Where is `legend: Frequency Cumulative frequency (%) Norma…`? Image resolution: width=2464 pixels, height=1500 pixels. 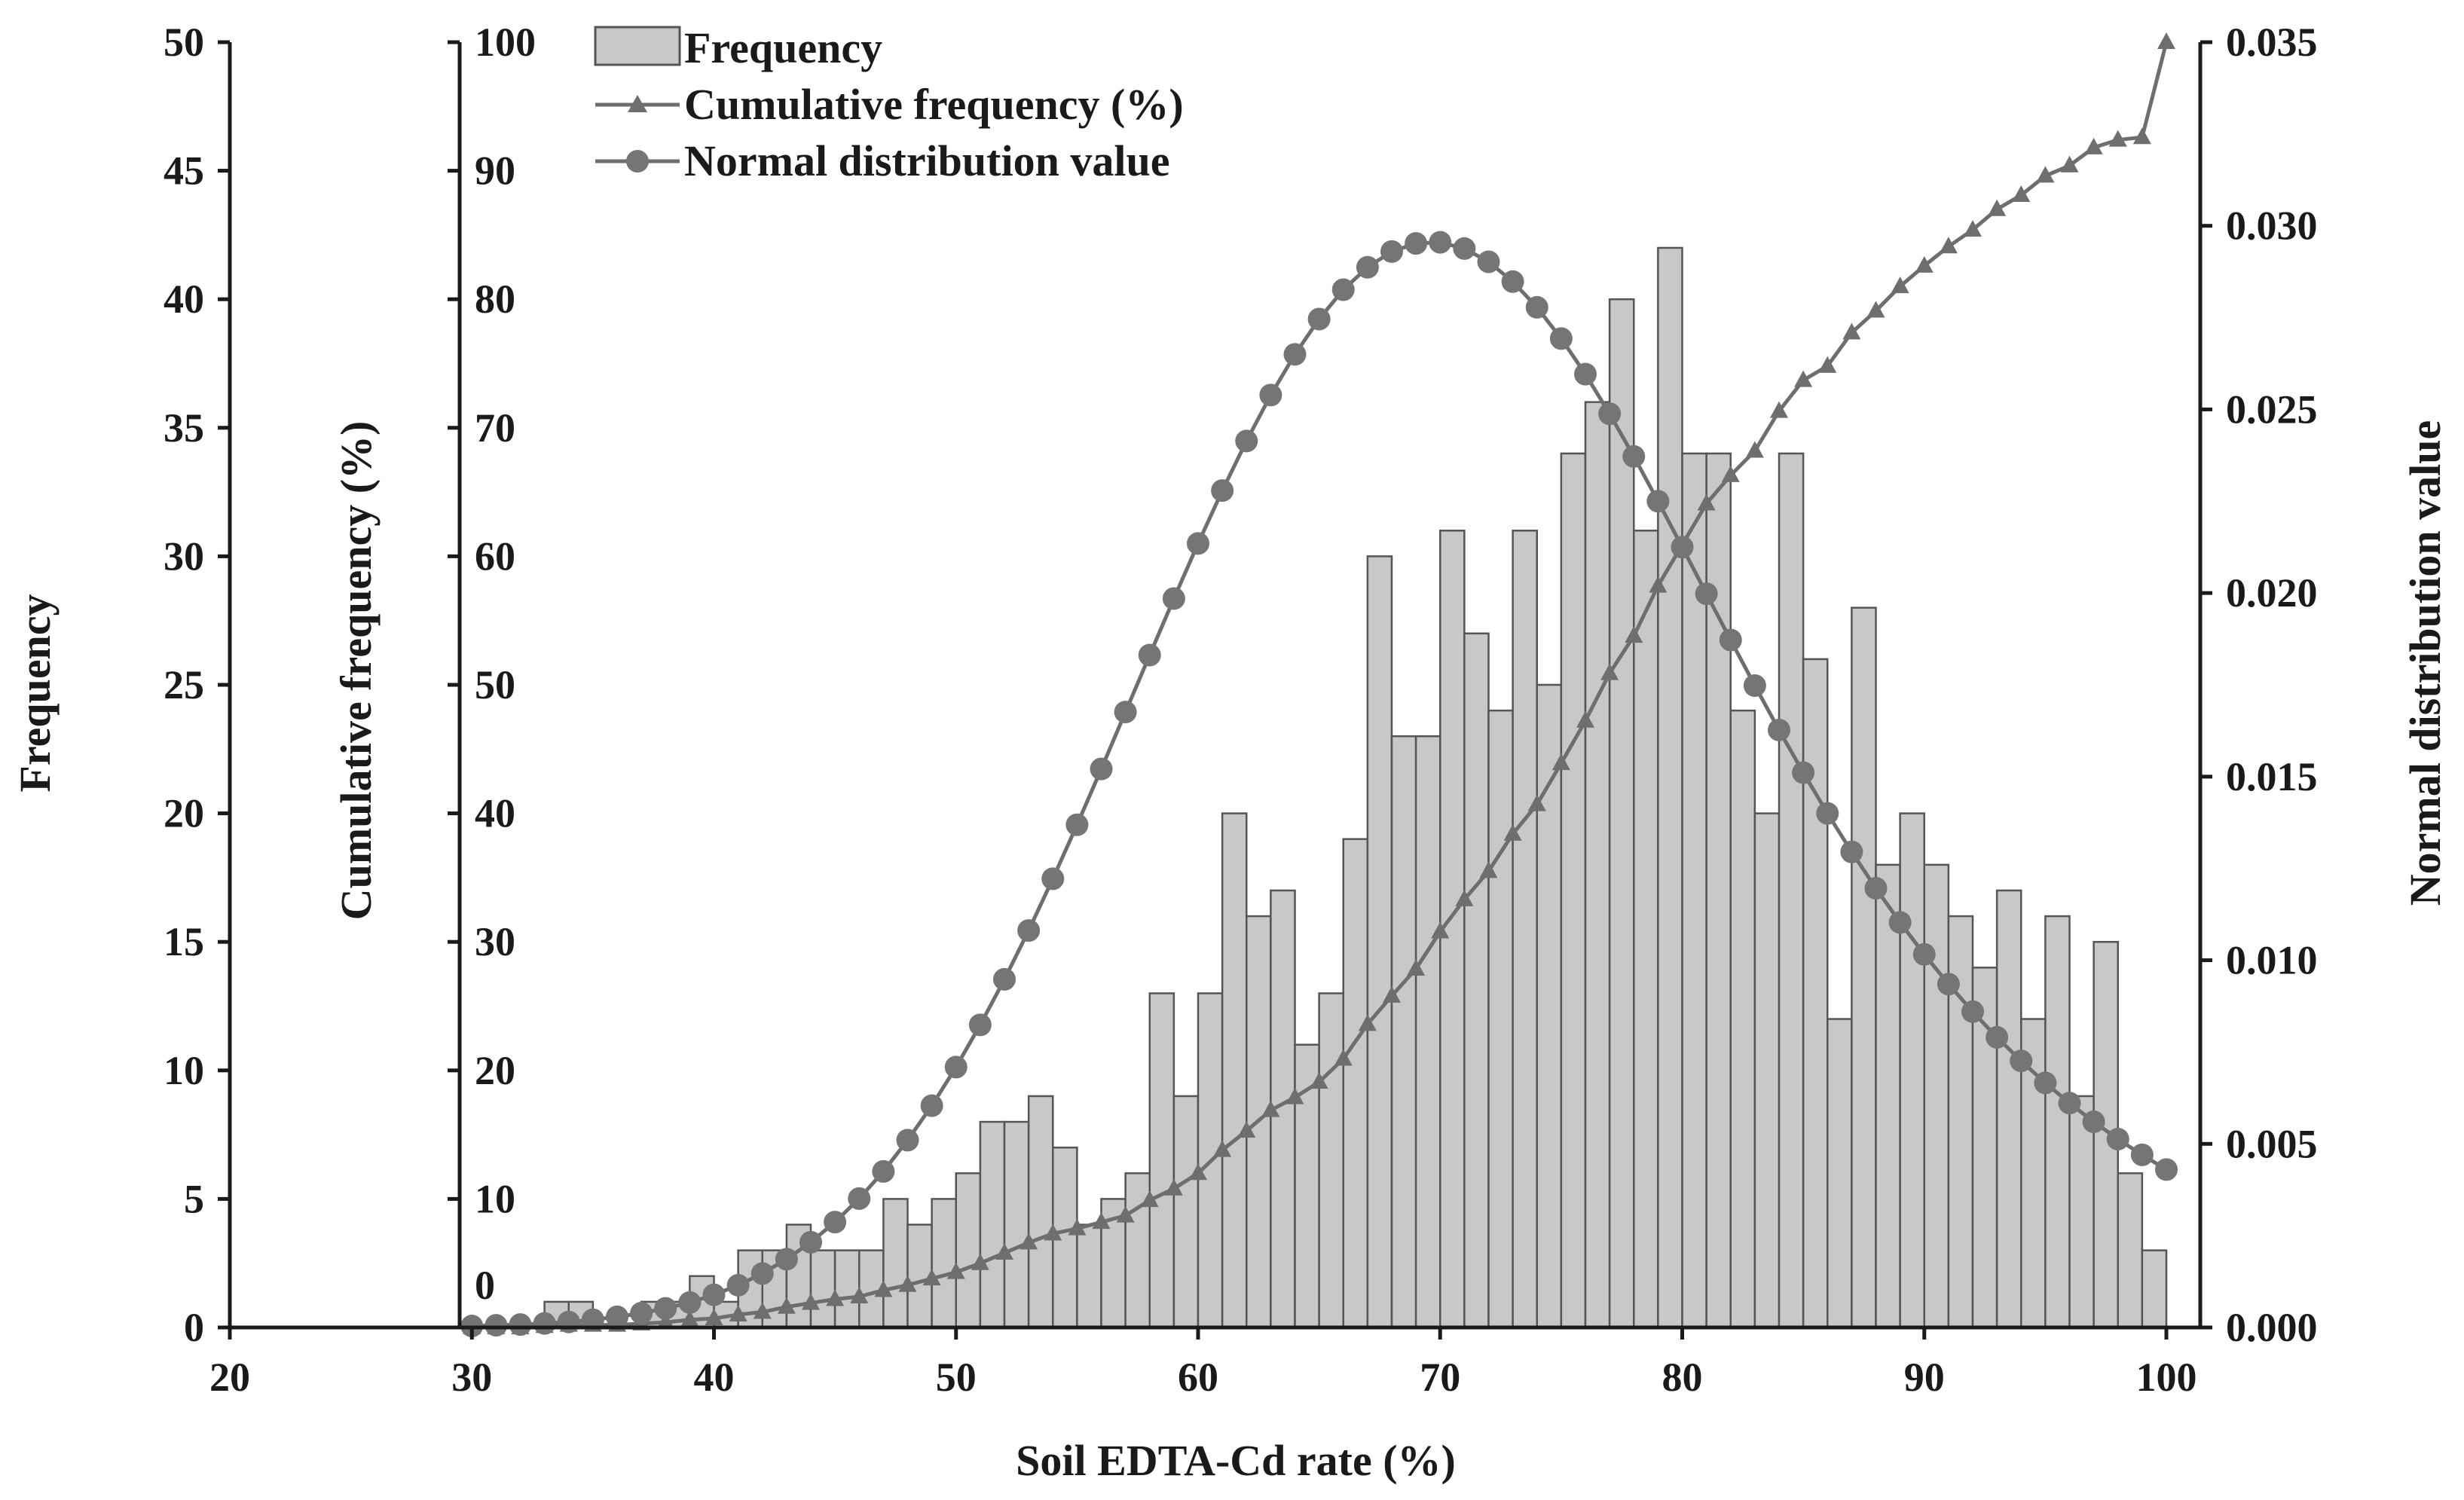 legend: Frequency Cumulative frequency (%) Norma… is located at coordinates (889, 104).